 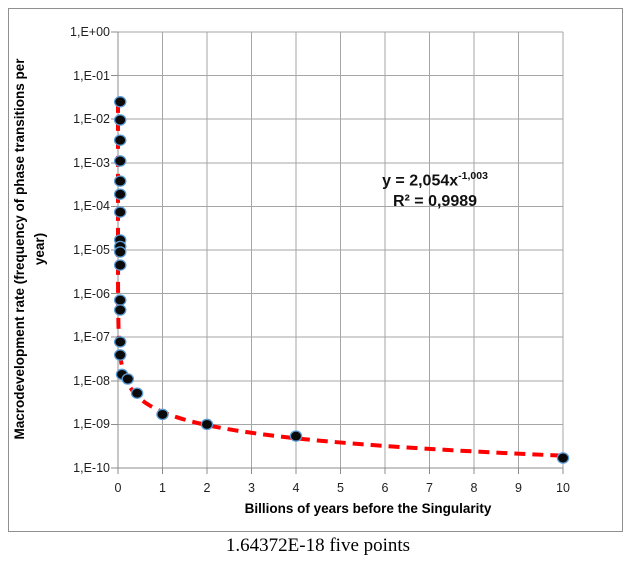 I want to click on x-tick-label: 4, so click(x=296, y=488).